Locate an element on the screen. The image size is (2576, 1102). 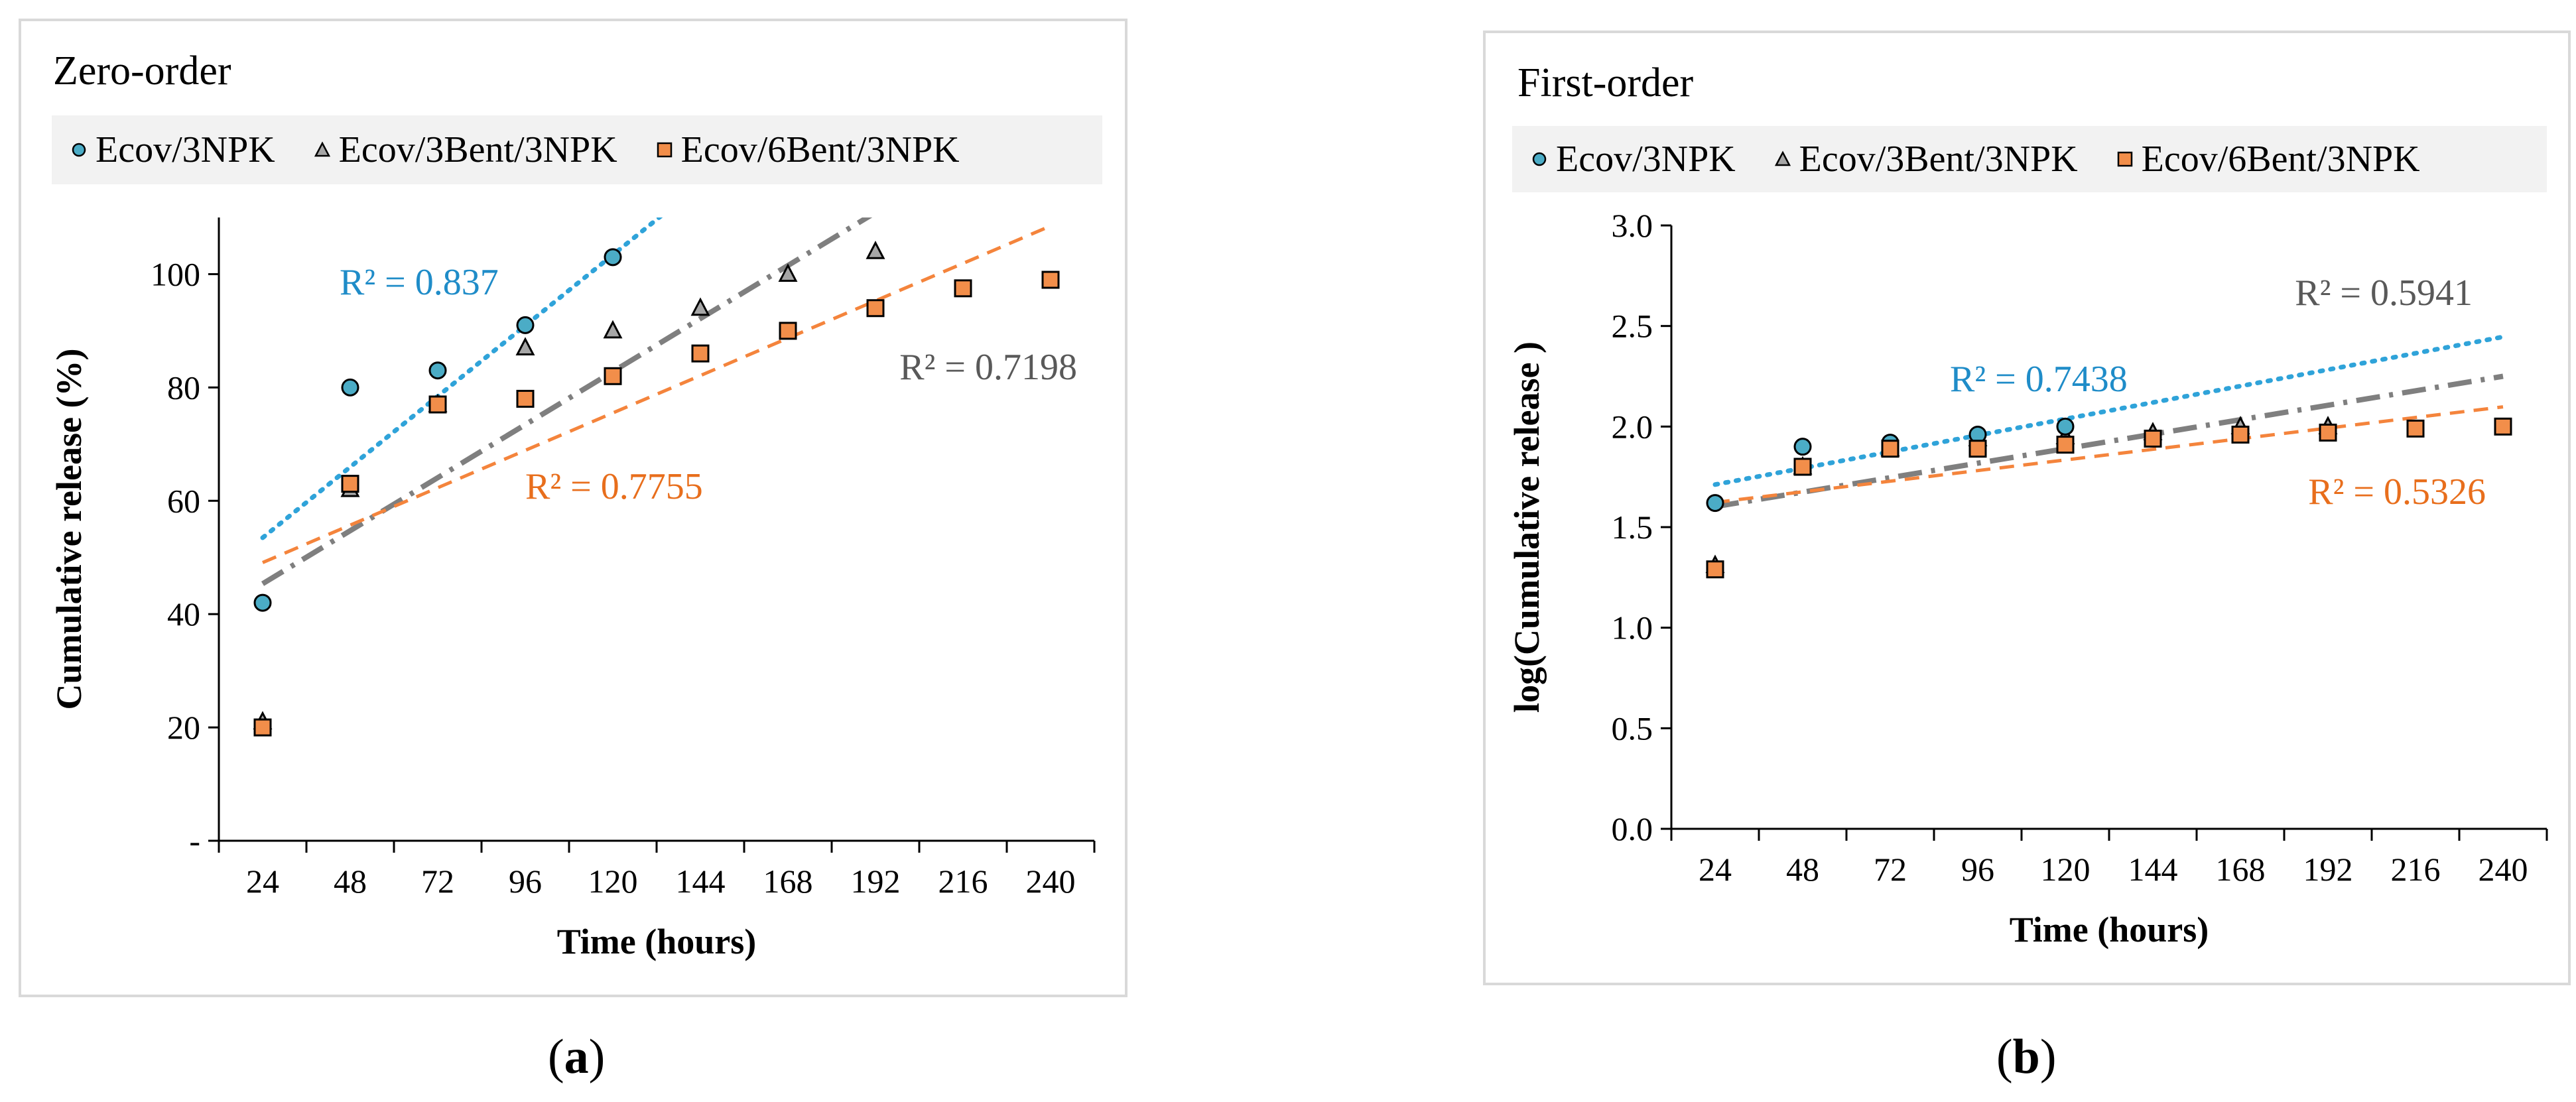
legend-item-series1: Ecov/3NPK is located at coordinates (174, 150).